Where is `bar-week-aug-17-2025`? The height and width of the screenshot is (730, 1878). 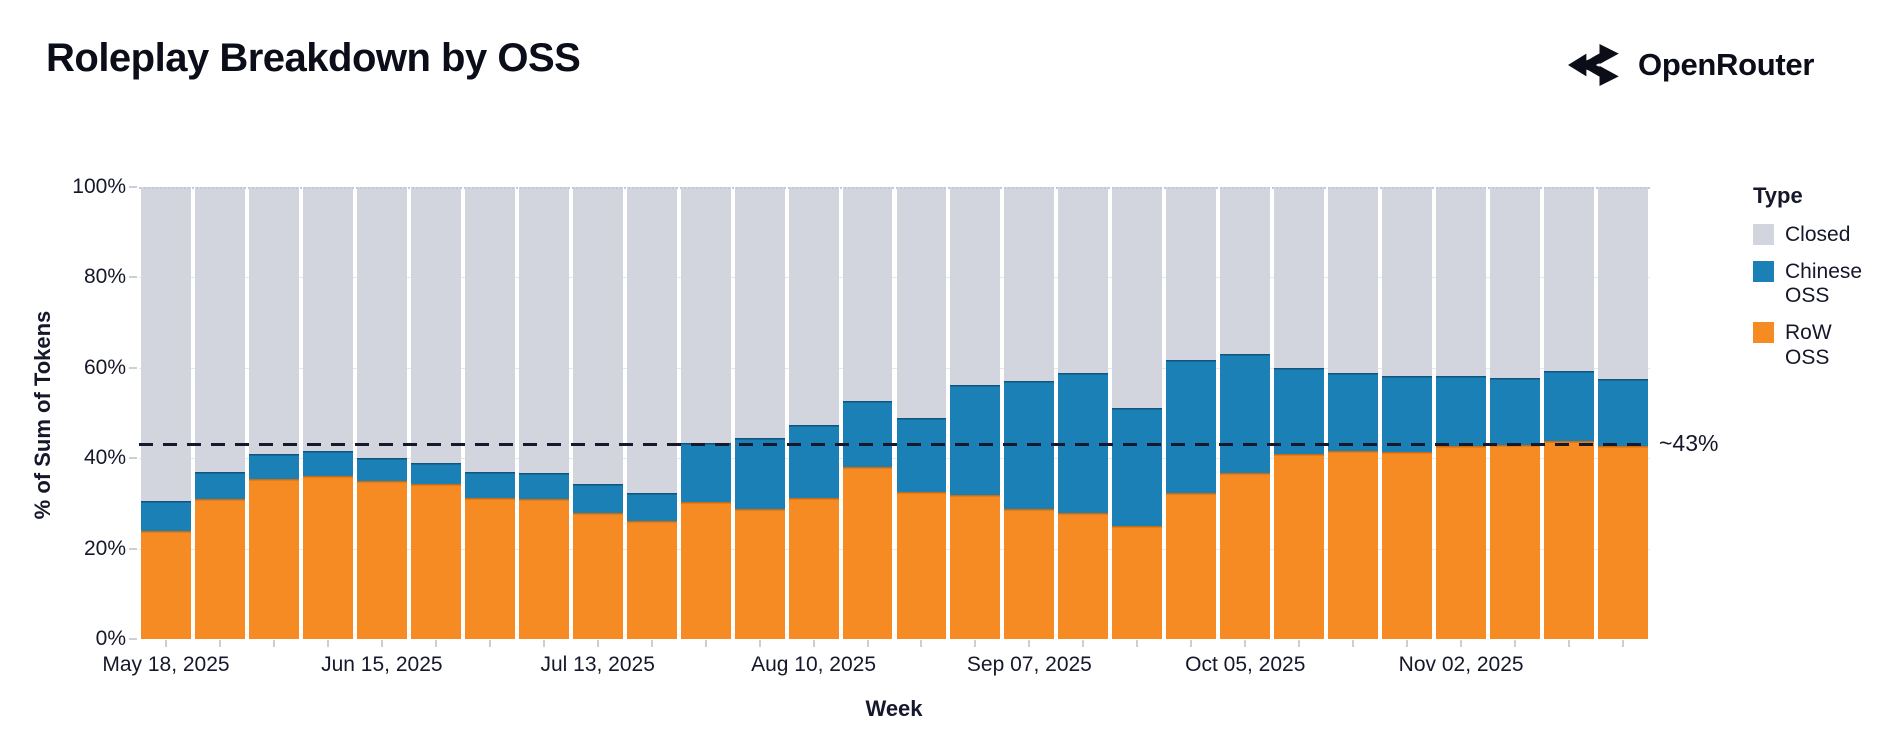
bar-week-aug-17-2025 is located at coordinates (867, 413).